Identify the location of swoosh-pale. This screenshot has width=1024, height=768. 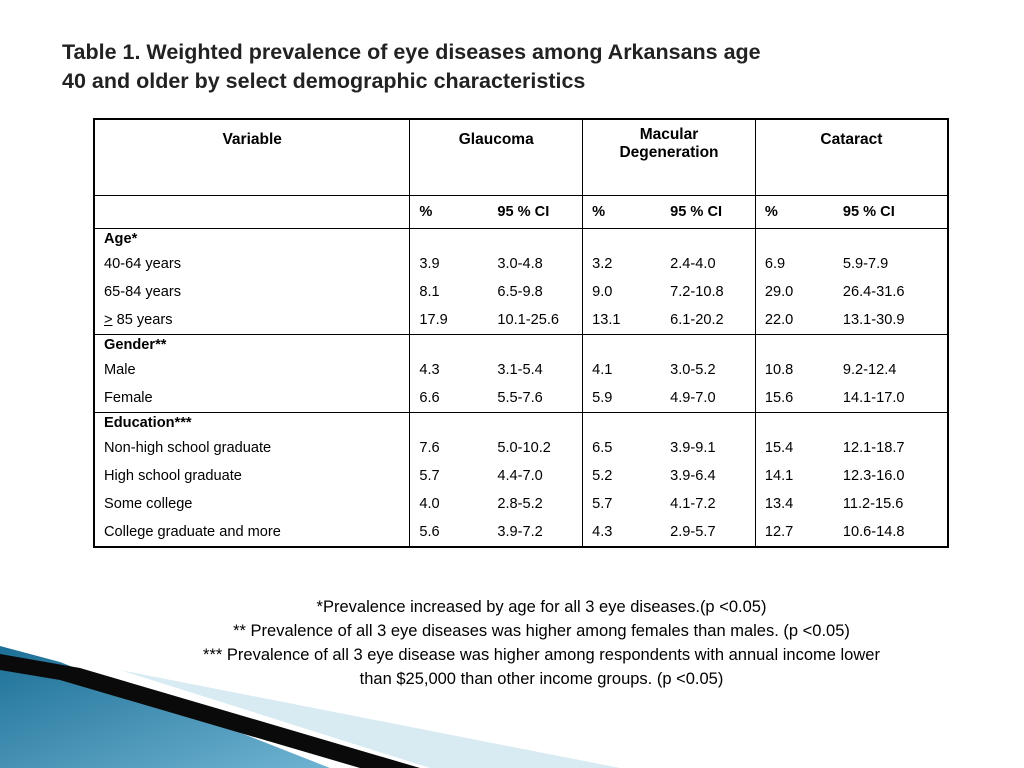
(370, 719).